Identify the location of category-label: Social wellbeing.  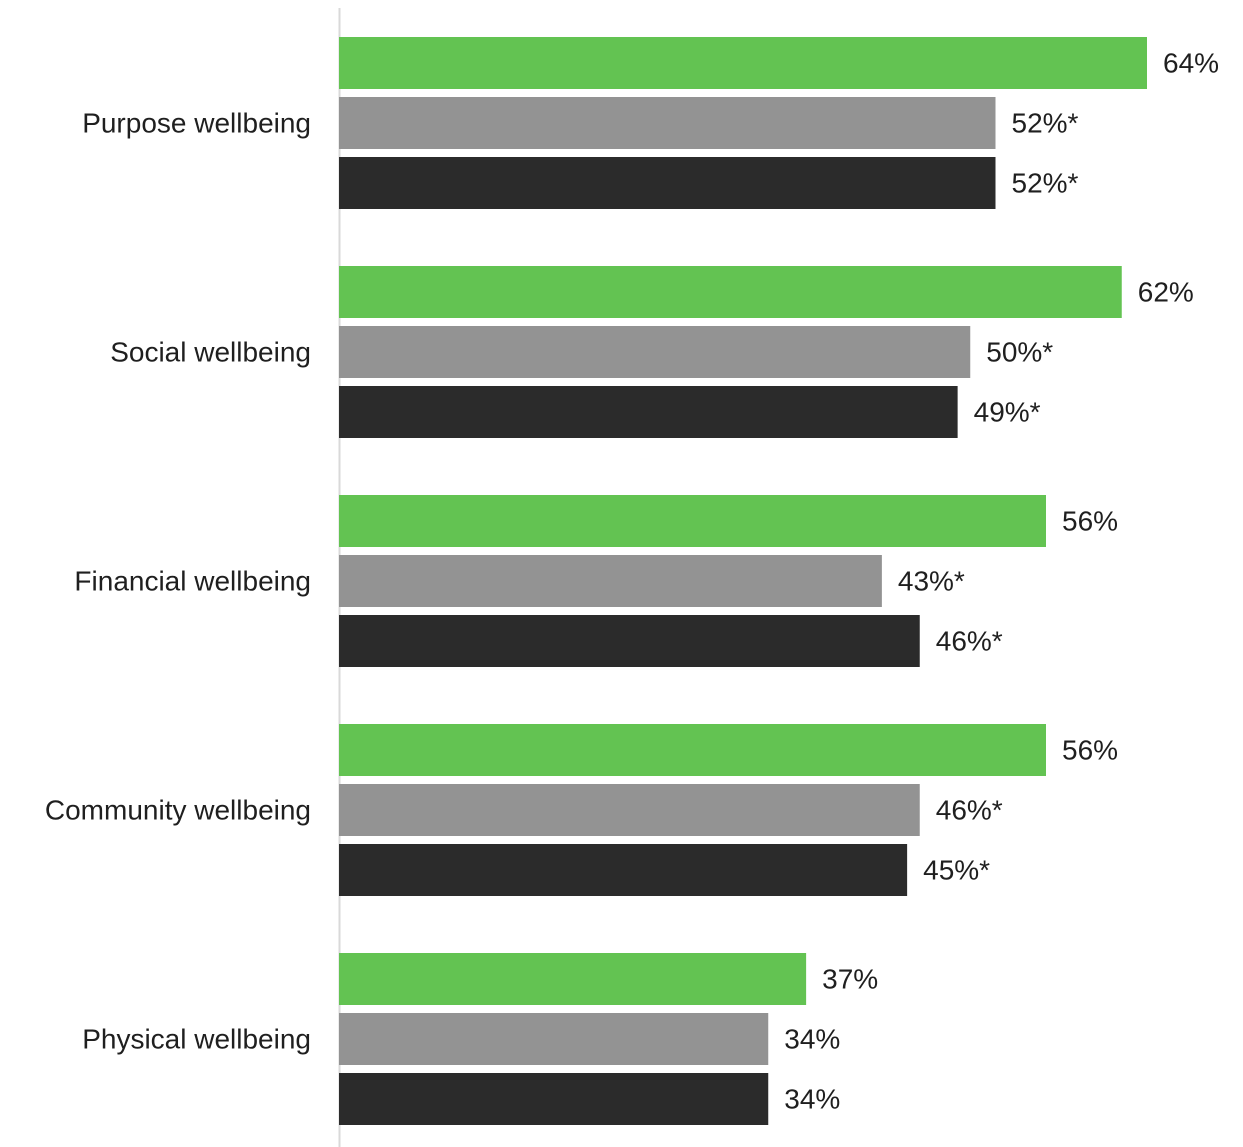
(210, 352).